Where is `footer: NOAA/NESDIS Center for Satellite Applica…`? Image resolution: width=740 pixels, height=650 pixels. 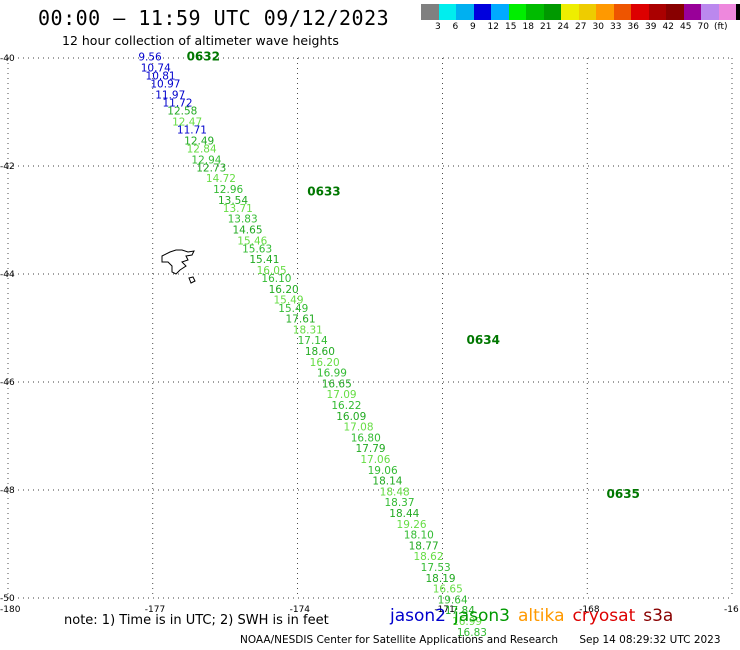
footer: NOAA/NESDIS Center for Satellite Applica… is located at coordinates (489, 640).